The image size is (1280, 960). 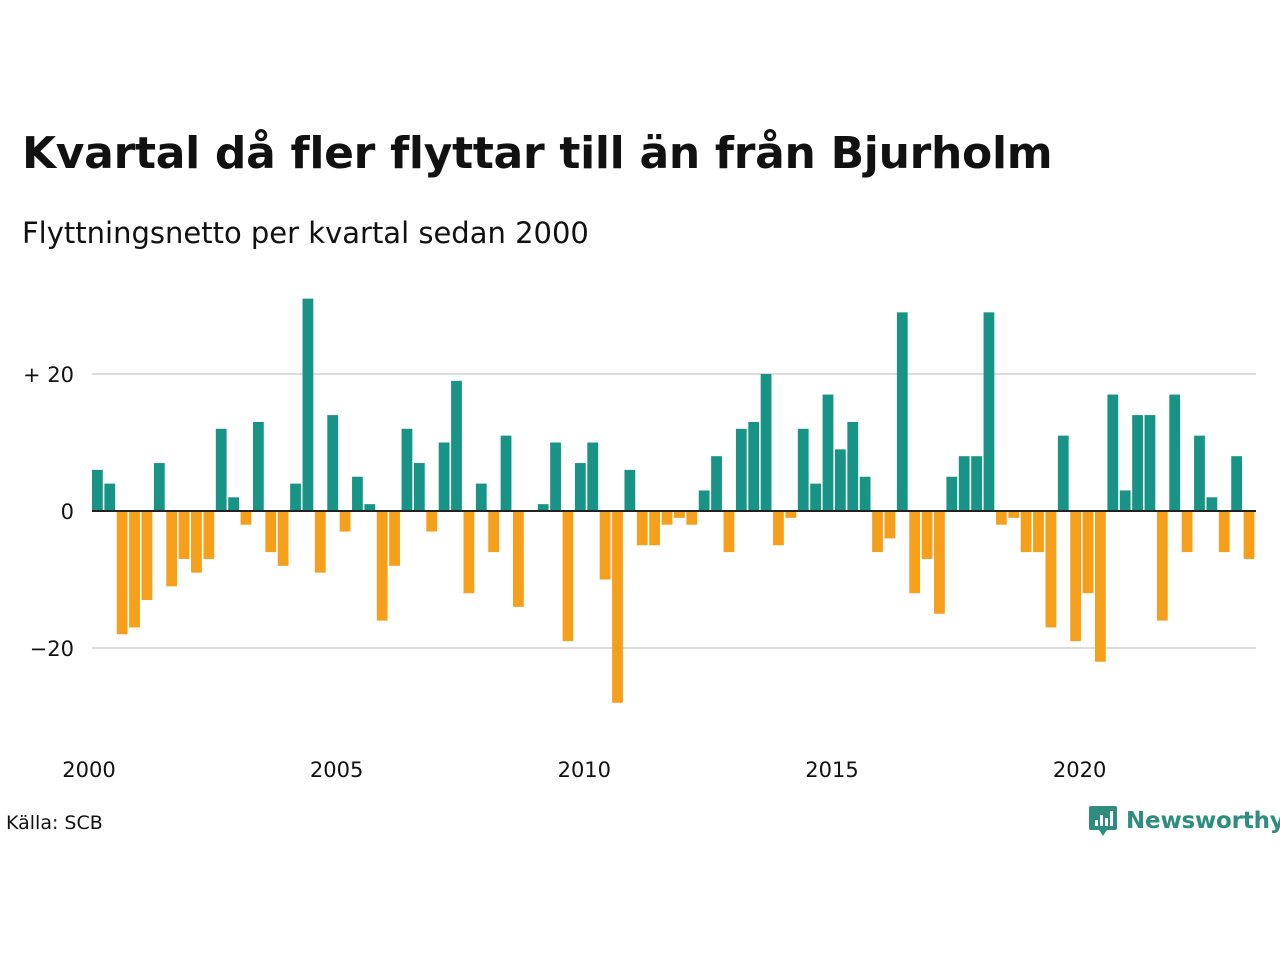 I want to click on x-tick-label: 2020, so click(x=1079, y=770).